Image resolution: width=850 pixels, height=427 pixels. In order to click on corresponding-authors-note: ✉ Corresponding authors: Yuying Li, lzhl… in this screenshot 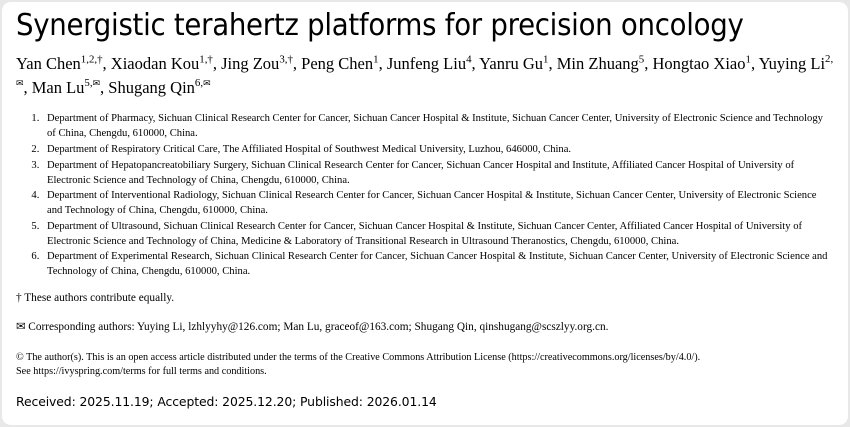, I will do `click(312, 327)`.